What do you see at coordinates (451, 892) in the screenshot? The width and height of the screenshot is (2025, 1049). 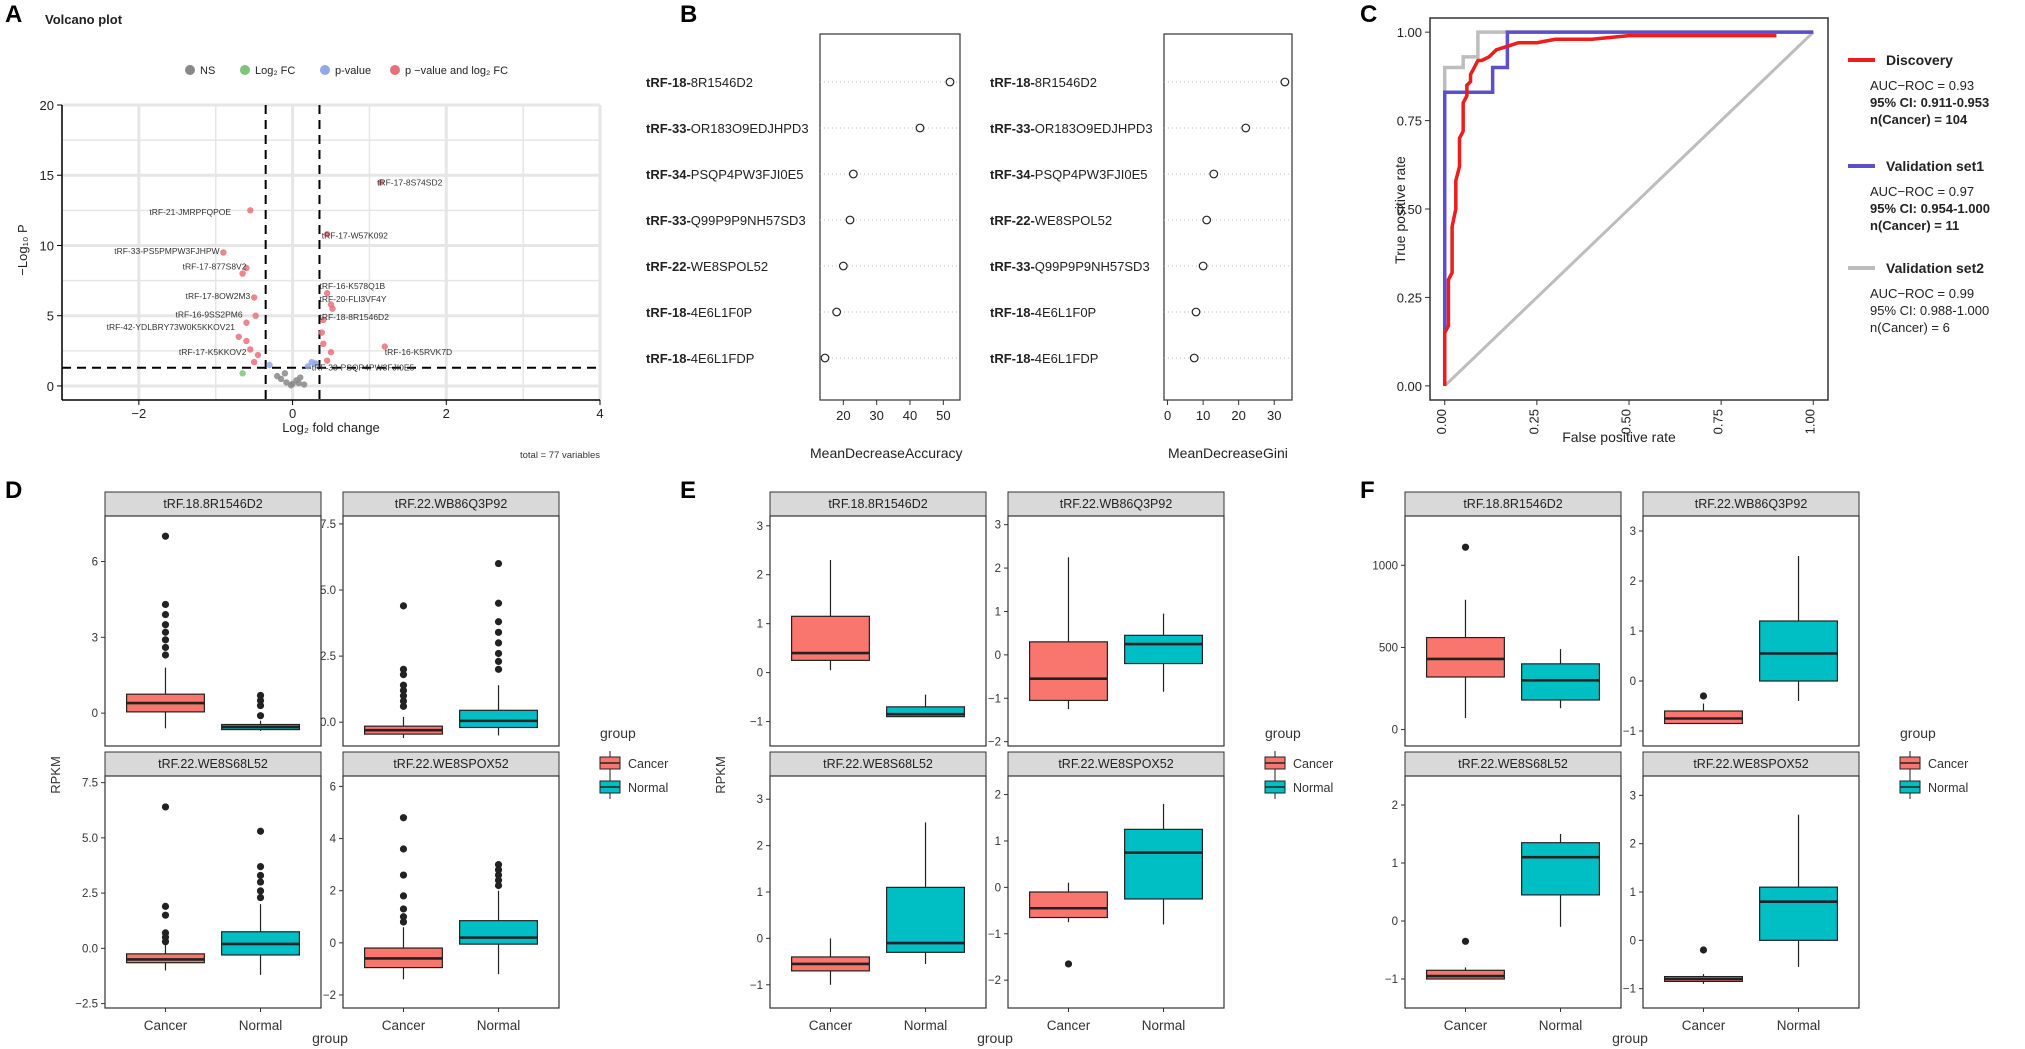 I see `facet-plot-frame` at bounding box center [451, 892].